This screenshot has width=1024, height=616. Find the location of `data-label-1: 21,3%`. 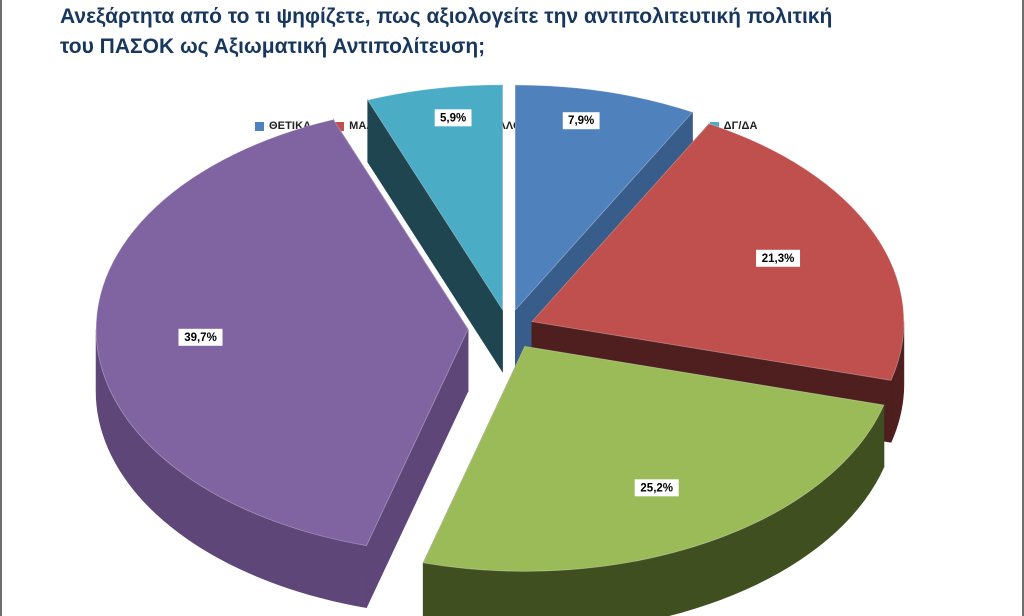

data-label-1: 21,3% is located at coordinates (778, 259).